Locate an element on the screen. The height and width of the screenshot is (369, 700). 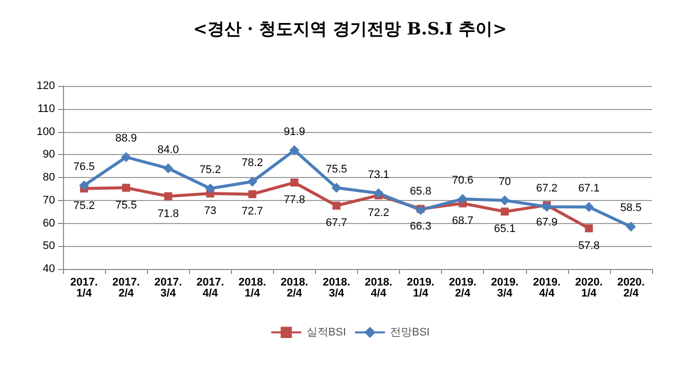
legend-label: 실적BSI is located at coordinates (326, 332).